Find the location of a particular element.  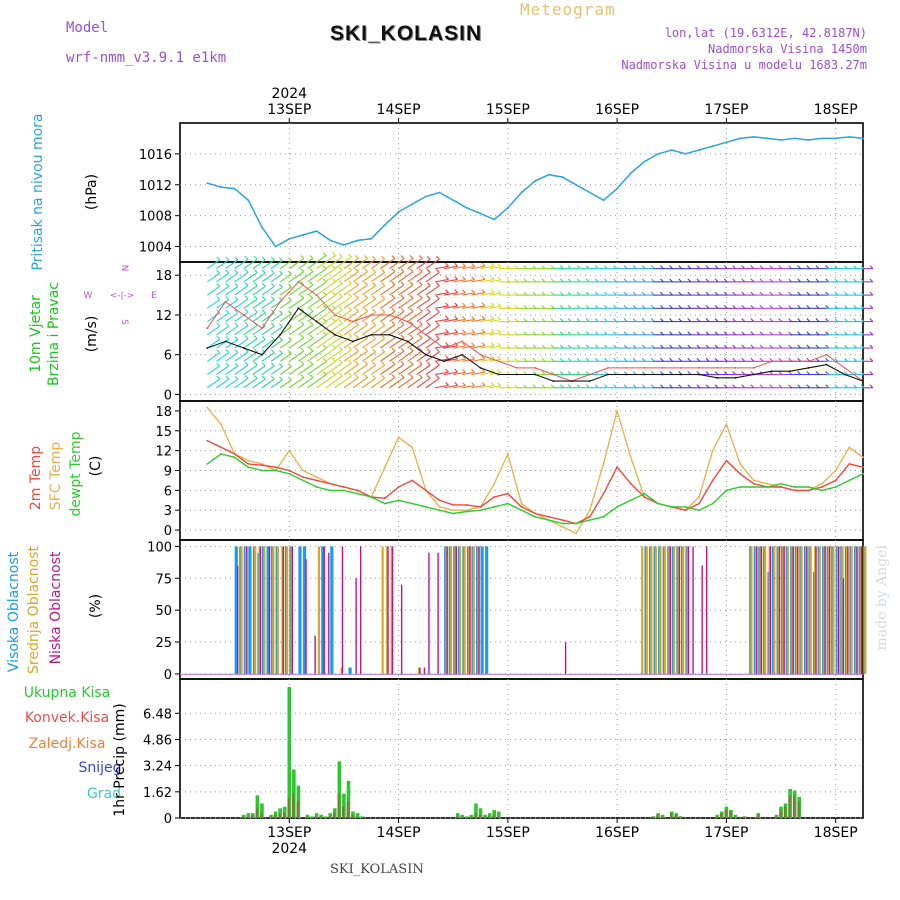

y-tick-label: 75 is located at coordinates (163, 579).